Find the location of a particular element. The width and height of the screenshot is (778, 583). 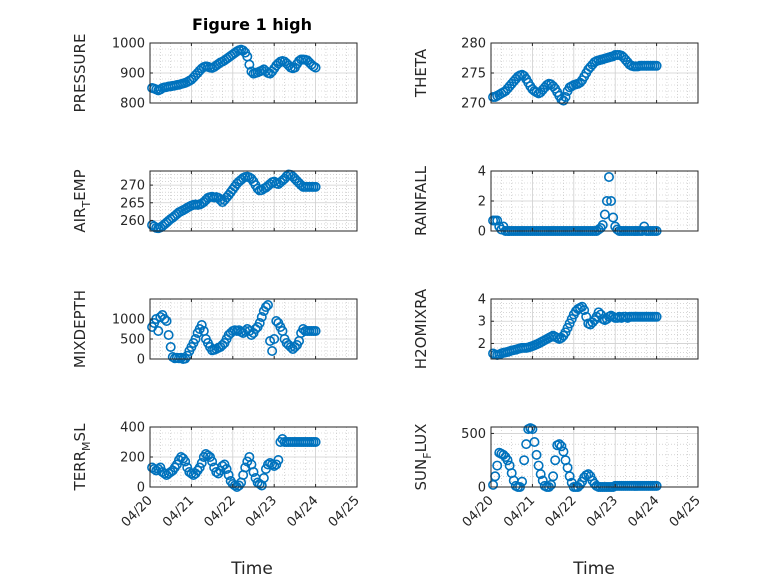

y-axis-label: PRESSURE is located at coordinates (80, 73).